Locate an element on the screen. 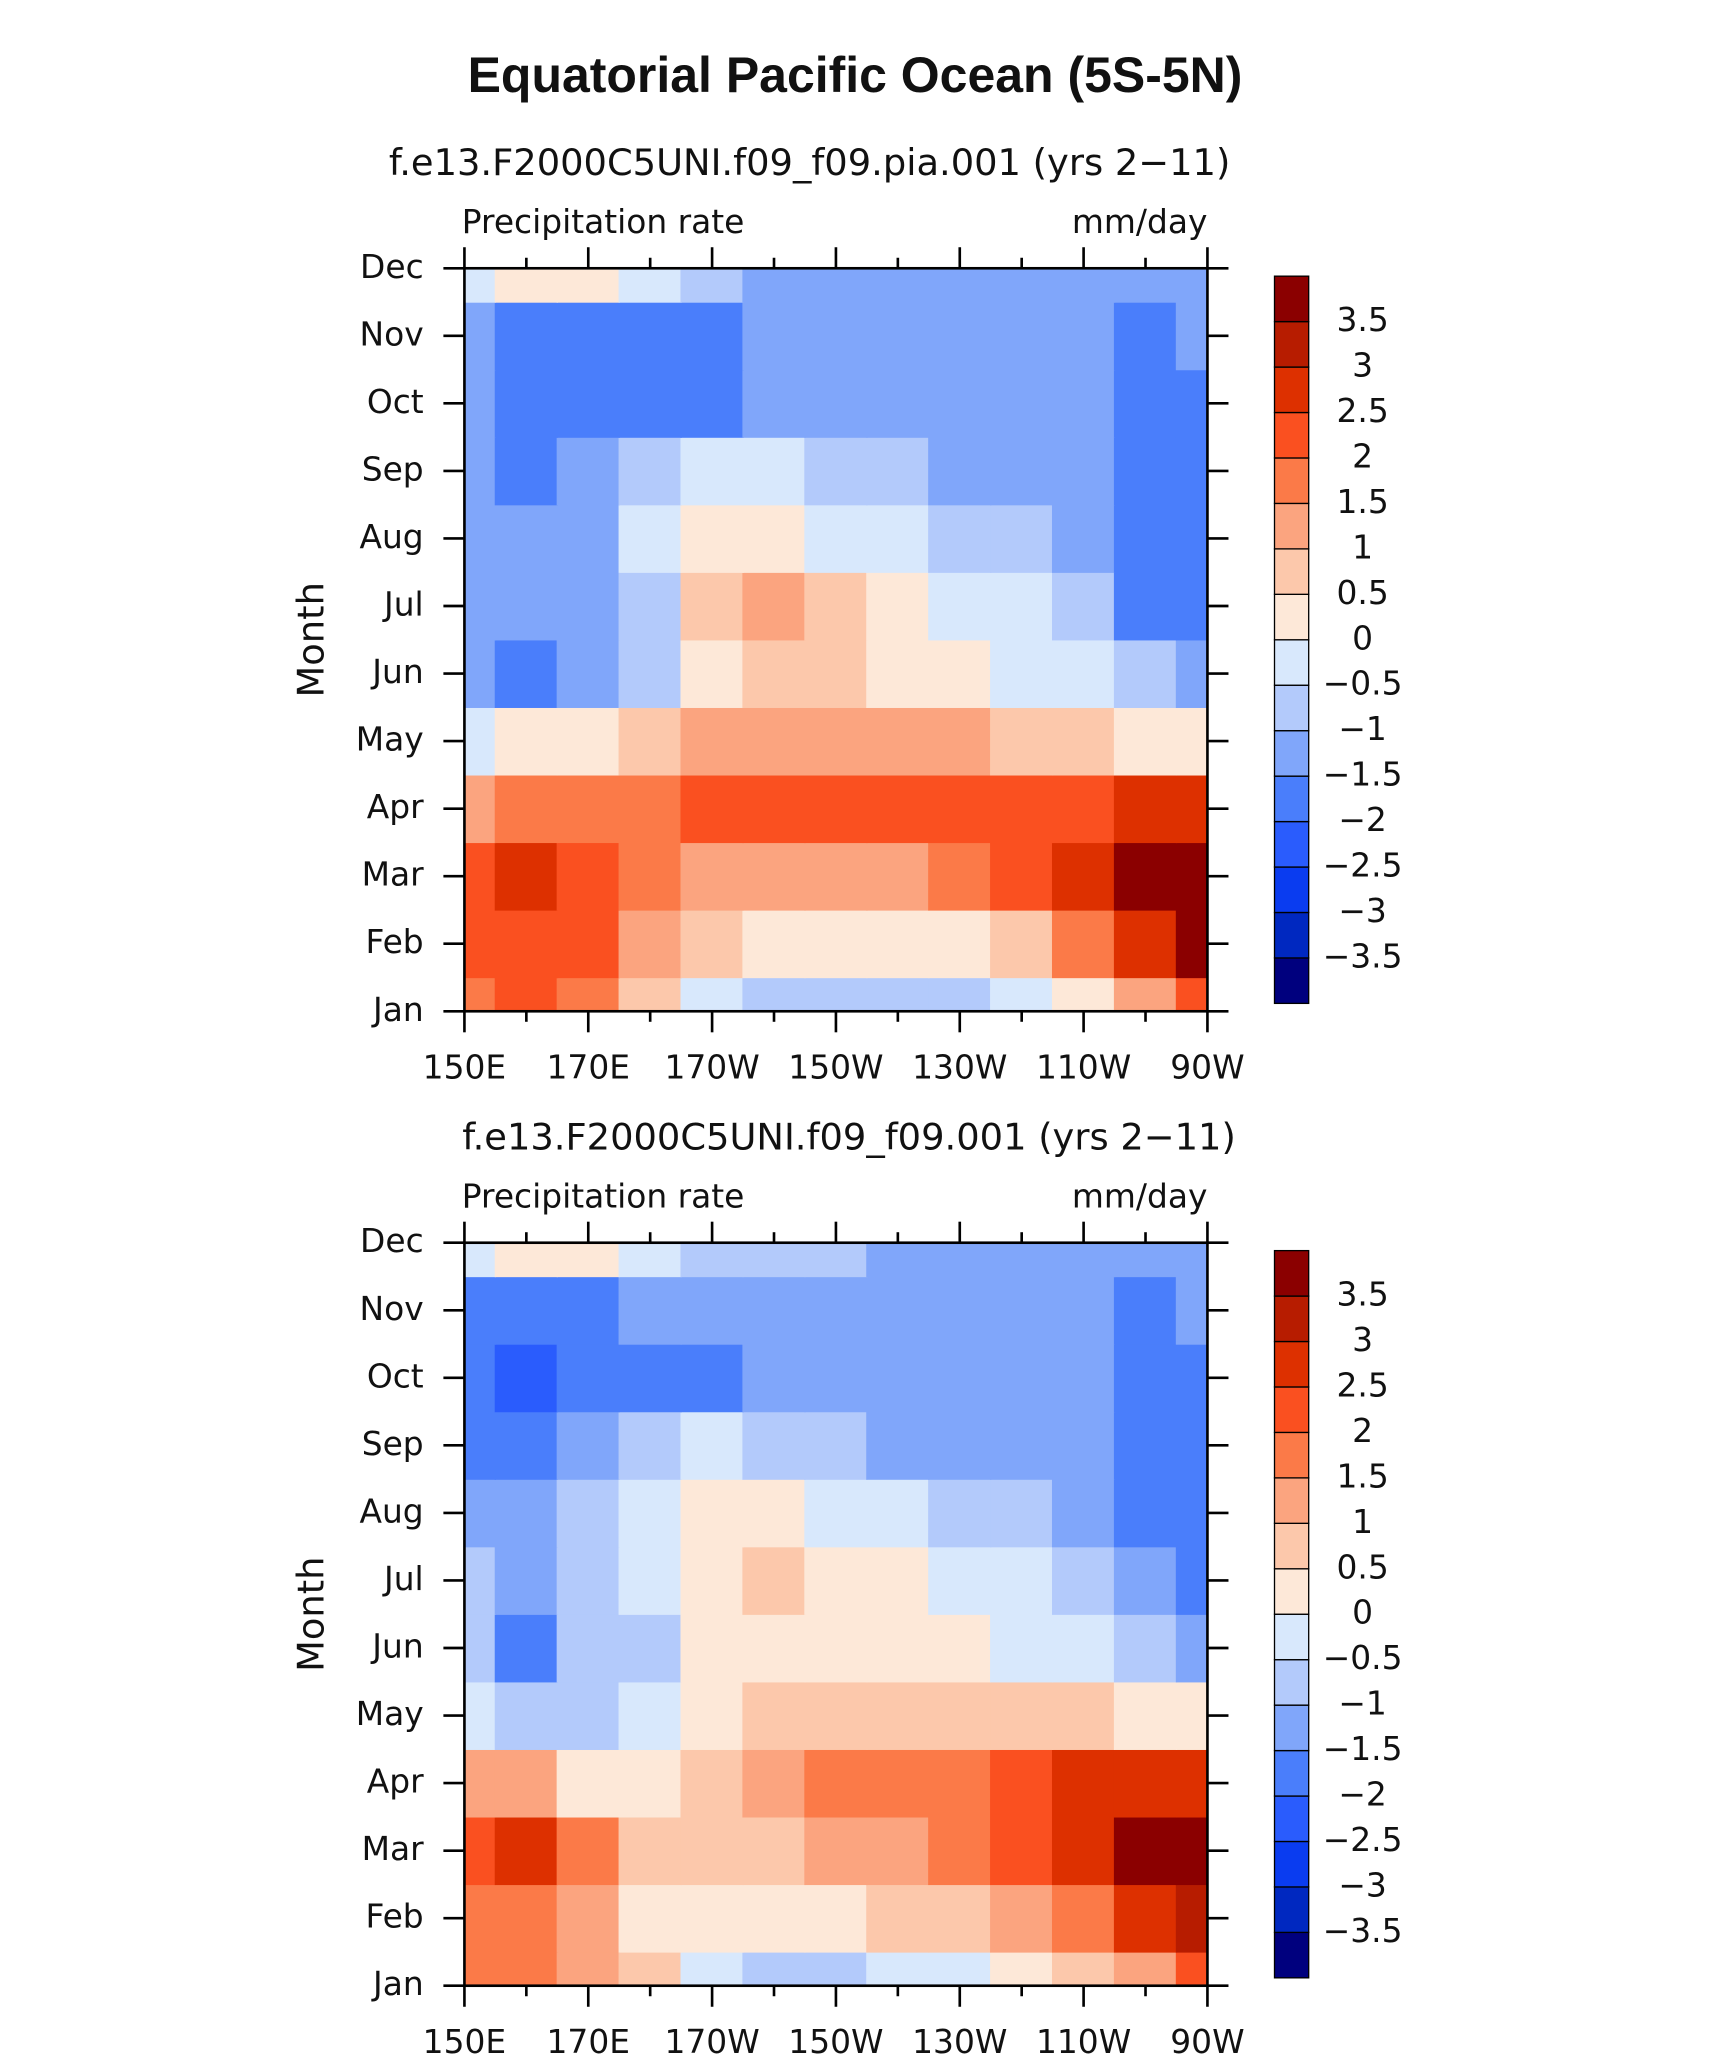  y-tick-label: Sep is located at coordinates (393, 468).